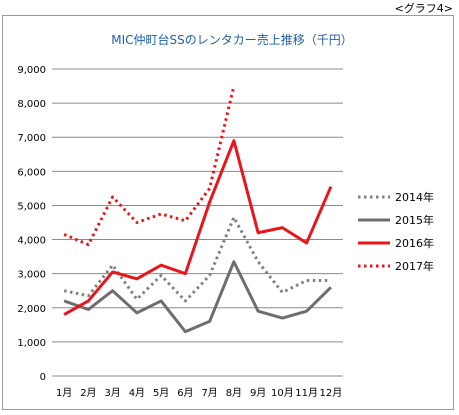 This screenshot has height=415, width=459. What do you see at coordinates (31, 70) in the screenshot?
I see `y-tick-label: 9,000` at bounding box center [31, 70].